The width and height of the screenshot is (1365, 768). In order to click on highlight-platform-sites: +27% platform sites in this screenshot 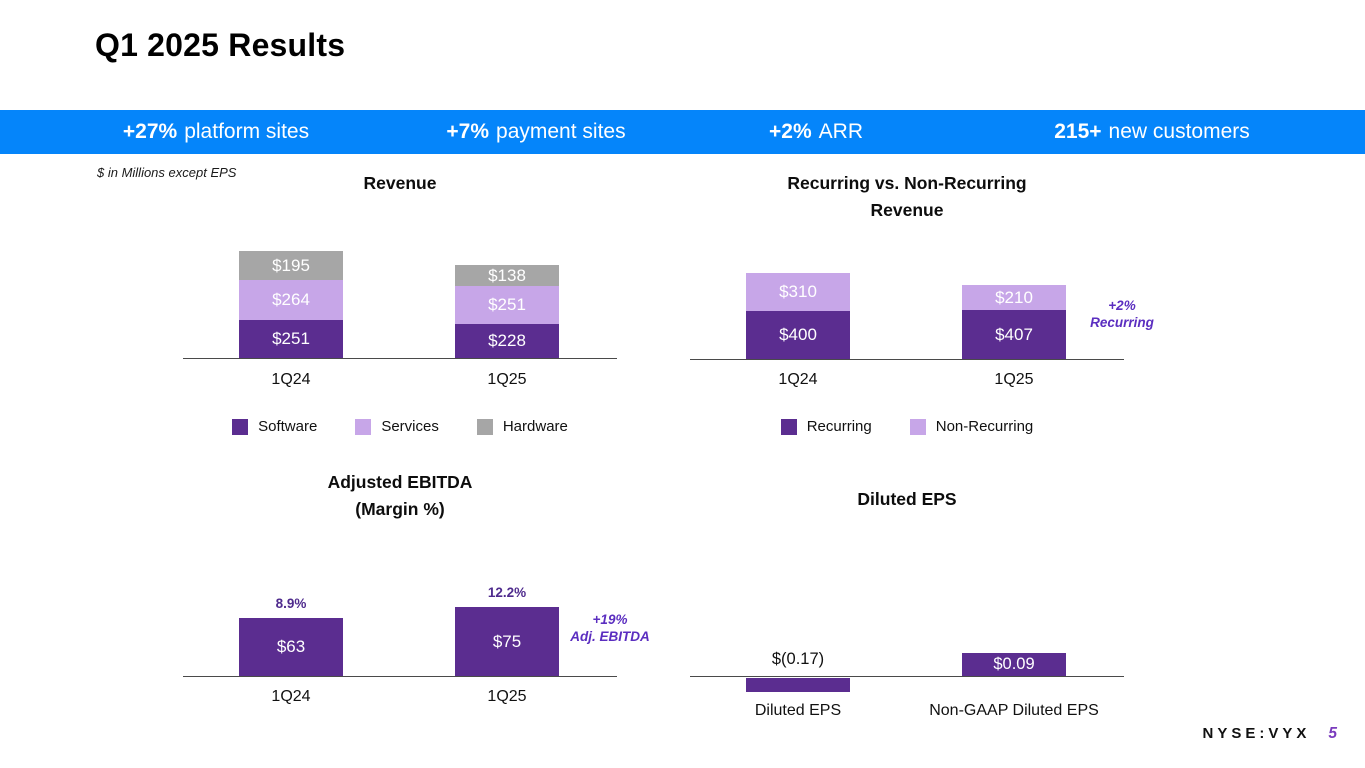, I will do `click(216, 132)`.